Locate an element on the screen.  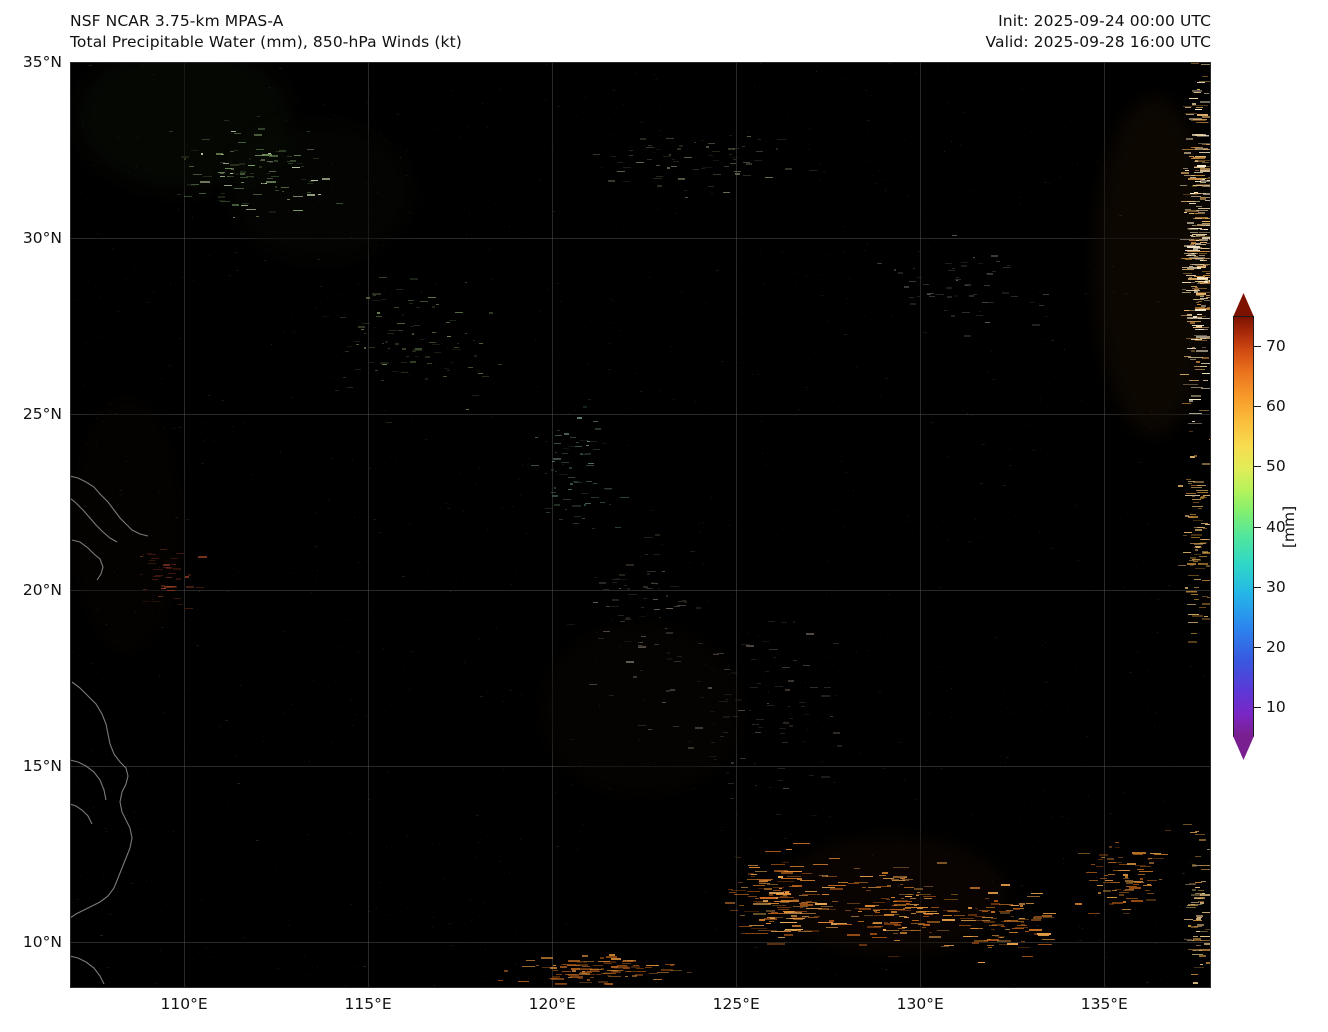
colorbar-gradient is located at coordinates (1243, 526).